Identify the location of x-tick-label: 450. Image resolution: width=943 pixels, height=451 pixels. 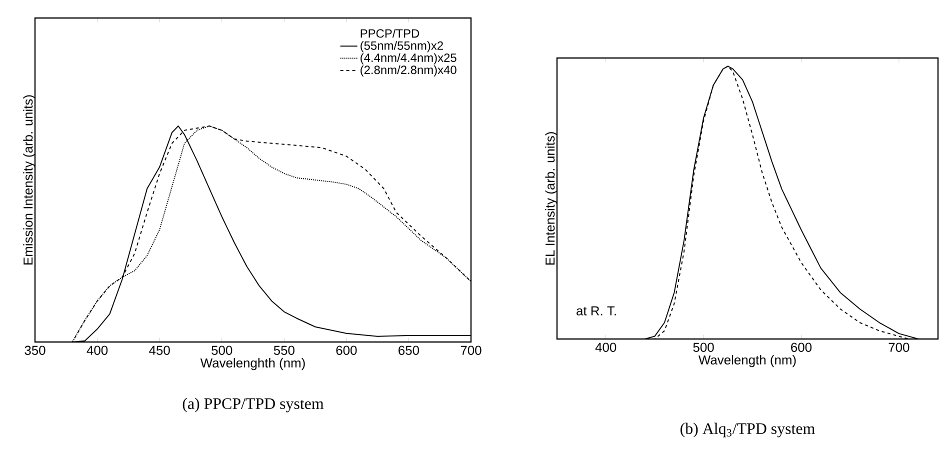
(159, 350).